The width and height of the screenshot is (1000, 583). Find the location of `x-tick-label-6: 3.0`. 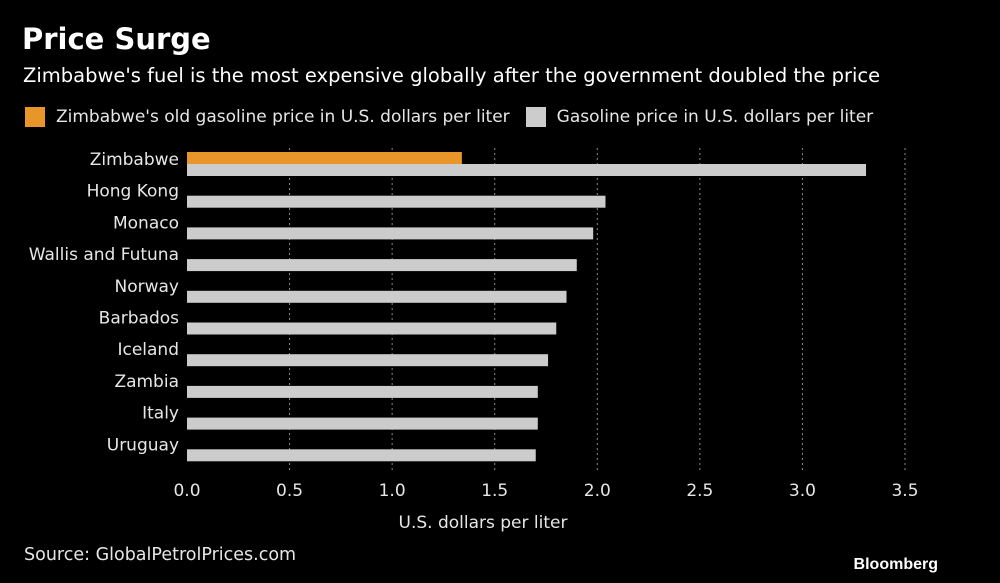

x-tick-label-6: 3.0 is located at coordinates (802, 491).